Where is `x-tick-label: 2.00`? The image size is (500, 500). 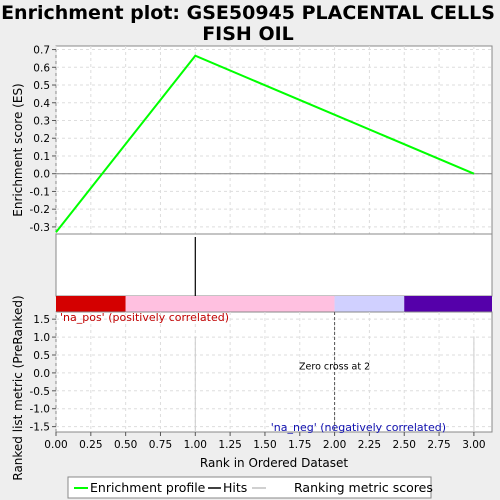 x-tick-label: 2.00 is located at coordinates (334, 445).